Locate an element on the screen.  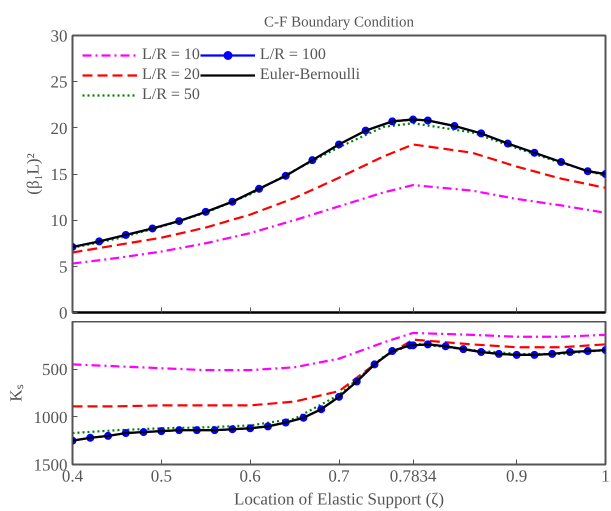
legend-label: L/R = 50 is located at coordinates (171, 95).